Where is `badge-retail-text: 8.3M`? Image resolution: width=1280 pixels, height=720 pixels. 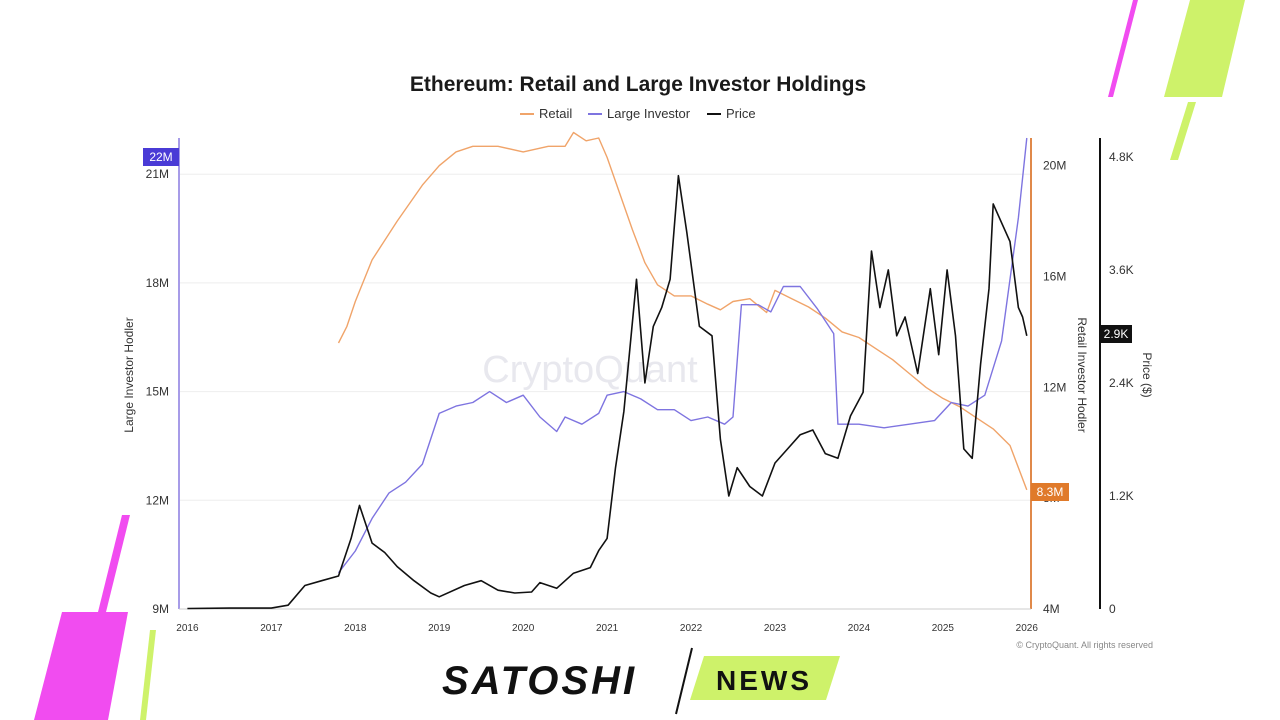
badge-retail-text: 8.3M is located at coordinates (1050, 492).